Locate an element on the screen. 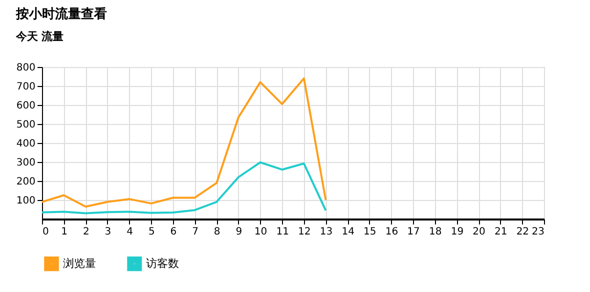 The image size is (590, 292). x-tick-label: 20 is located at coordinates (479, 232).